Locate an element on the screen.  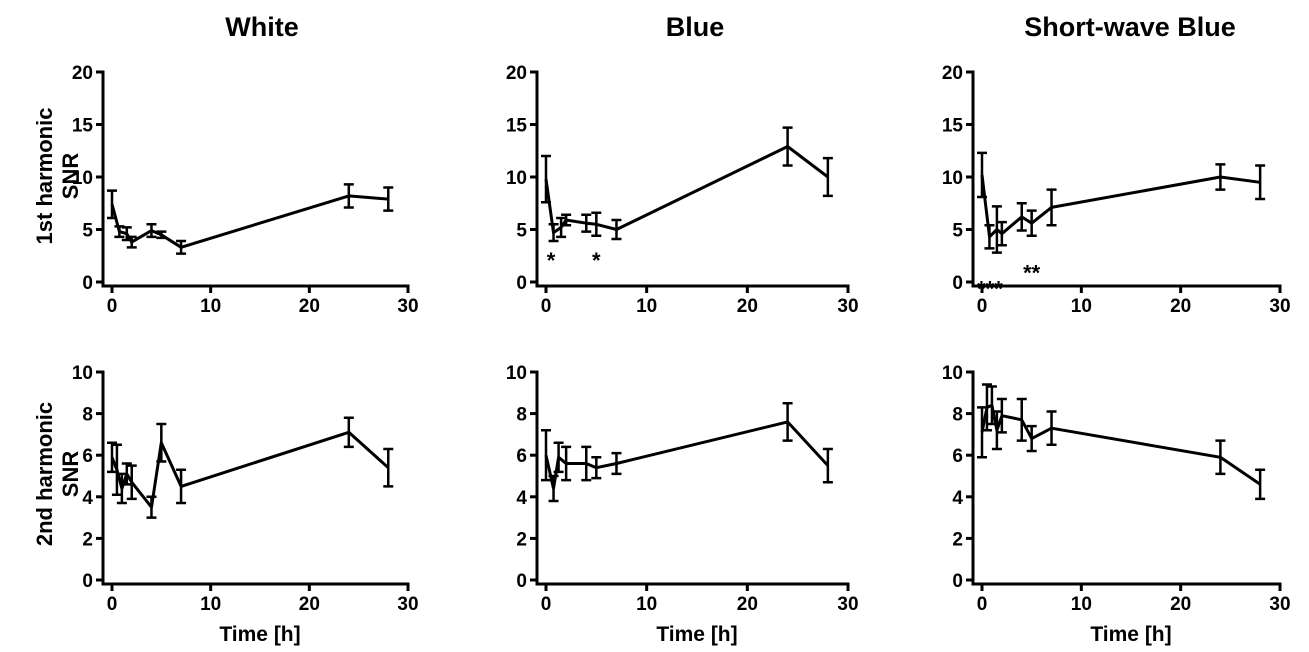
panel-1-2: 0 5 10 15 20 0 10 20 30 * * is located at coordinates (682, 190).